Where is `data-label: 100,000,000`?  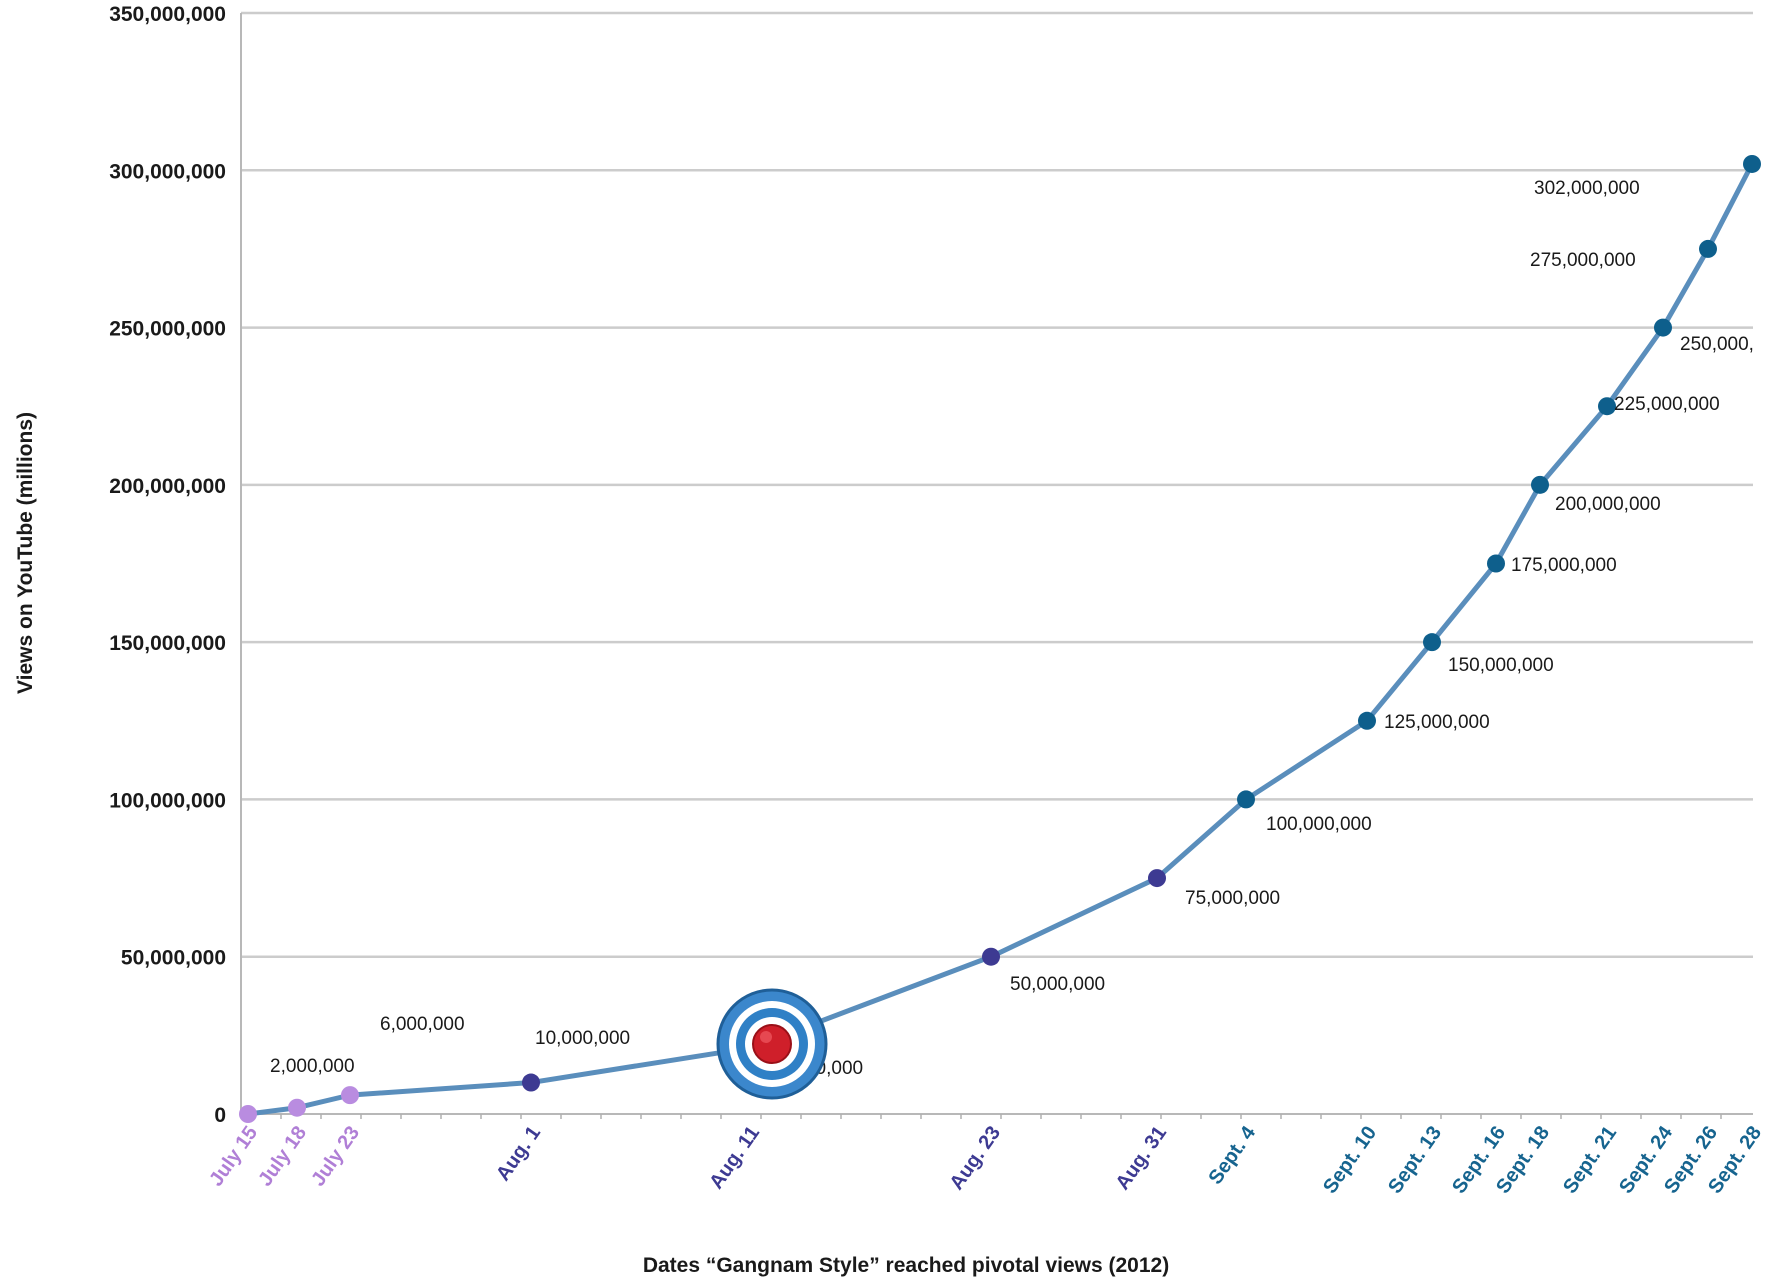 data-label: 100,000,000 is located at coordinates (1319, 824).